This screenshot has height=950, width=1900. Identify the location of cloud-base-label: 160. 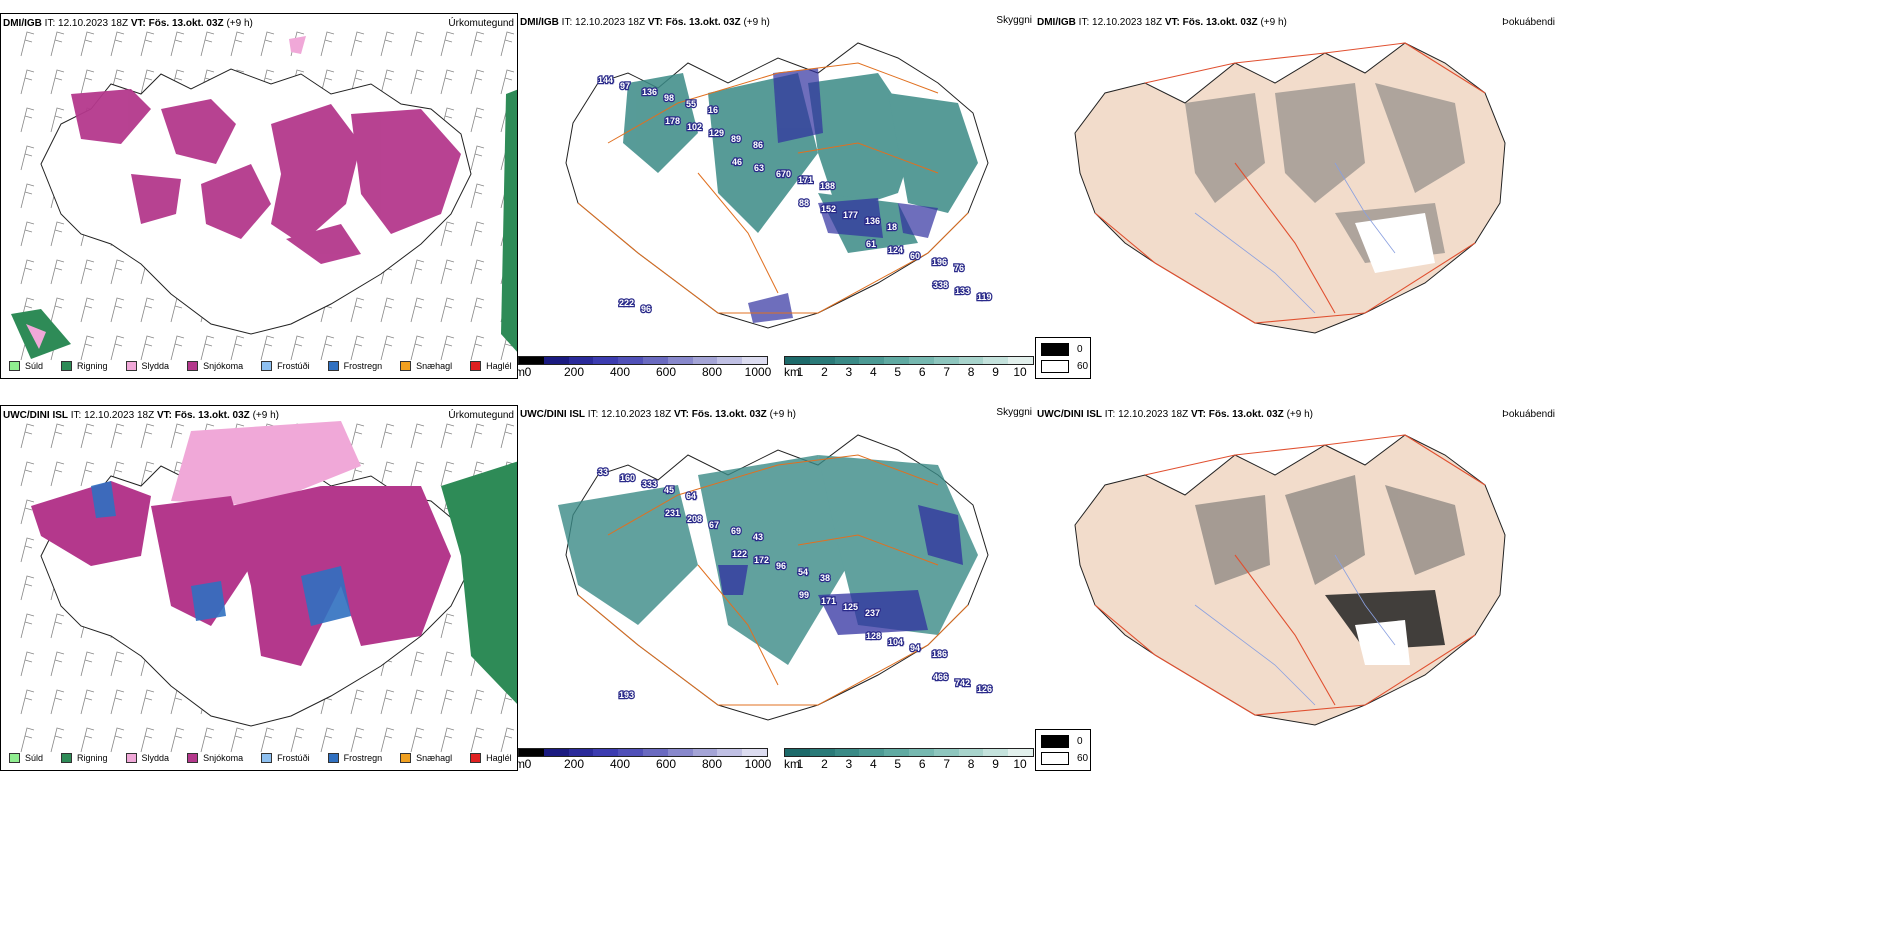
(627, 478).